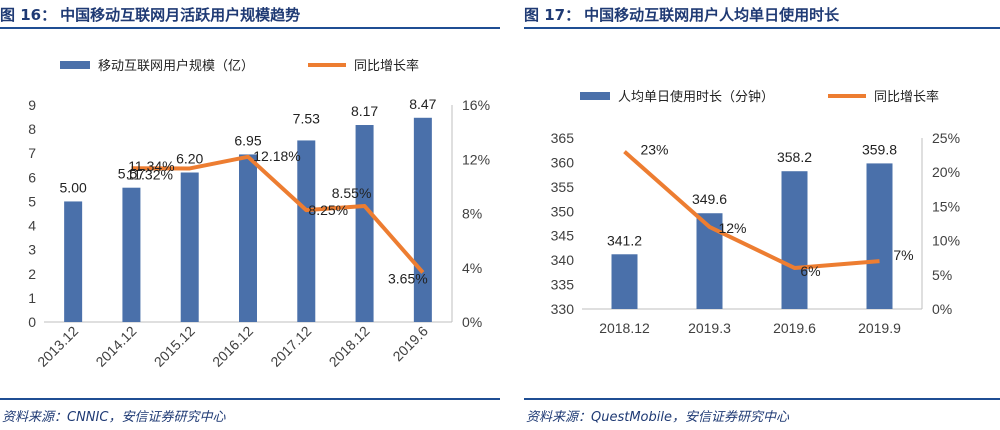 The image size is (1000, 430). What do you see at coordinates (732, 228) in the screenshot?
I see `line-data-label: 12%` at bounding box center [732, 228].